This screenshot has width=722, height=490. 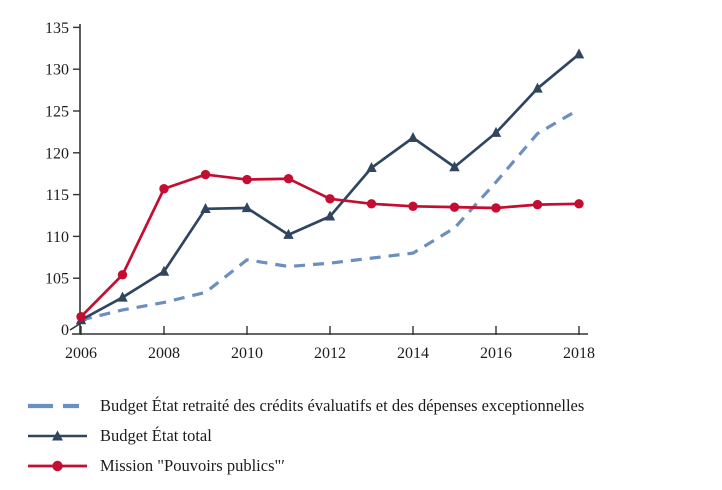 I want to click on y-zero-label: 0, so click(x=65, y=330).